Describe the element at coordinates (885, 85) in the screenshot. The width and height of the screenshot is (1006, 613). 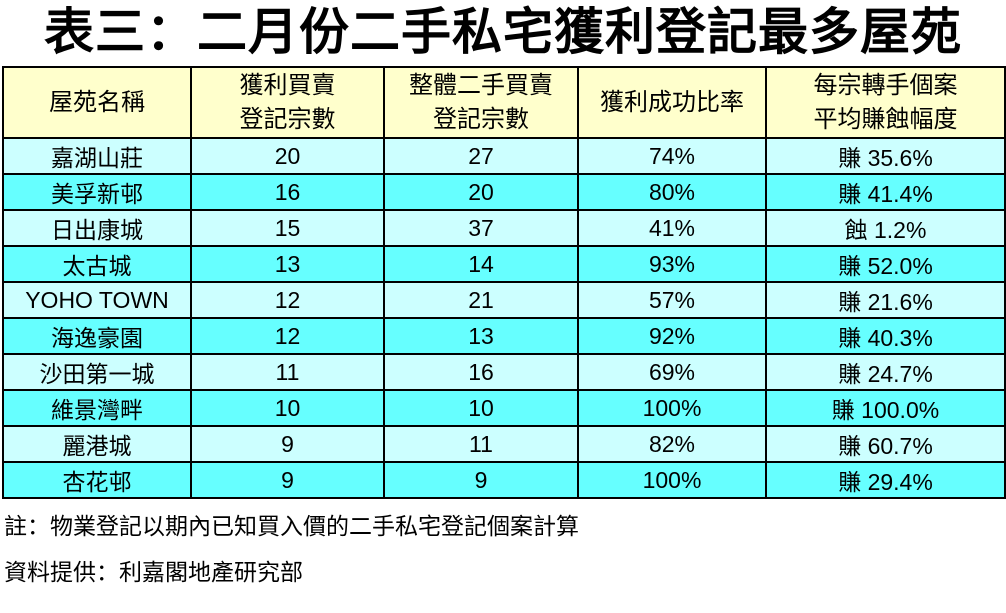
I see `header-line: 每宗轉手個案` at that location.